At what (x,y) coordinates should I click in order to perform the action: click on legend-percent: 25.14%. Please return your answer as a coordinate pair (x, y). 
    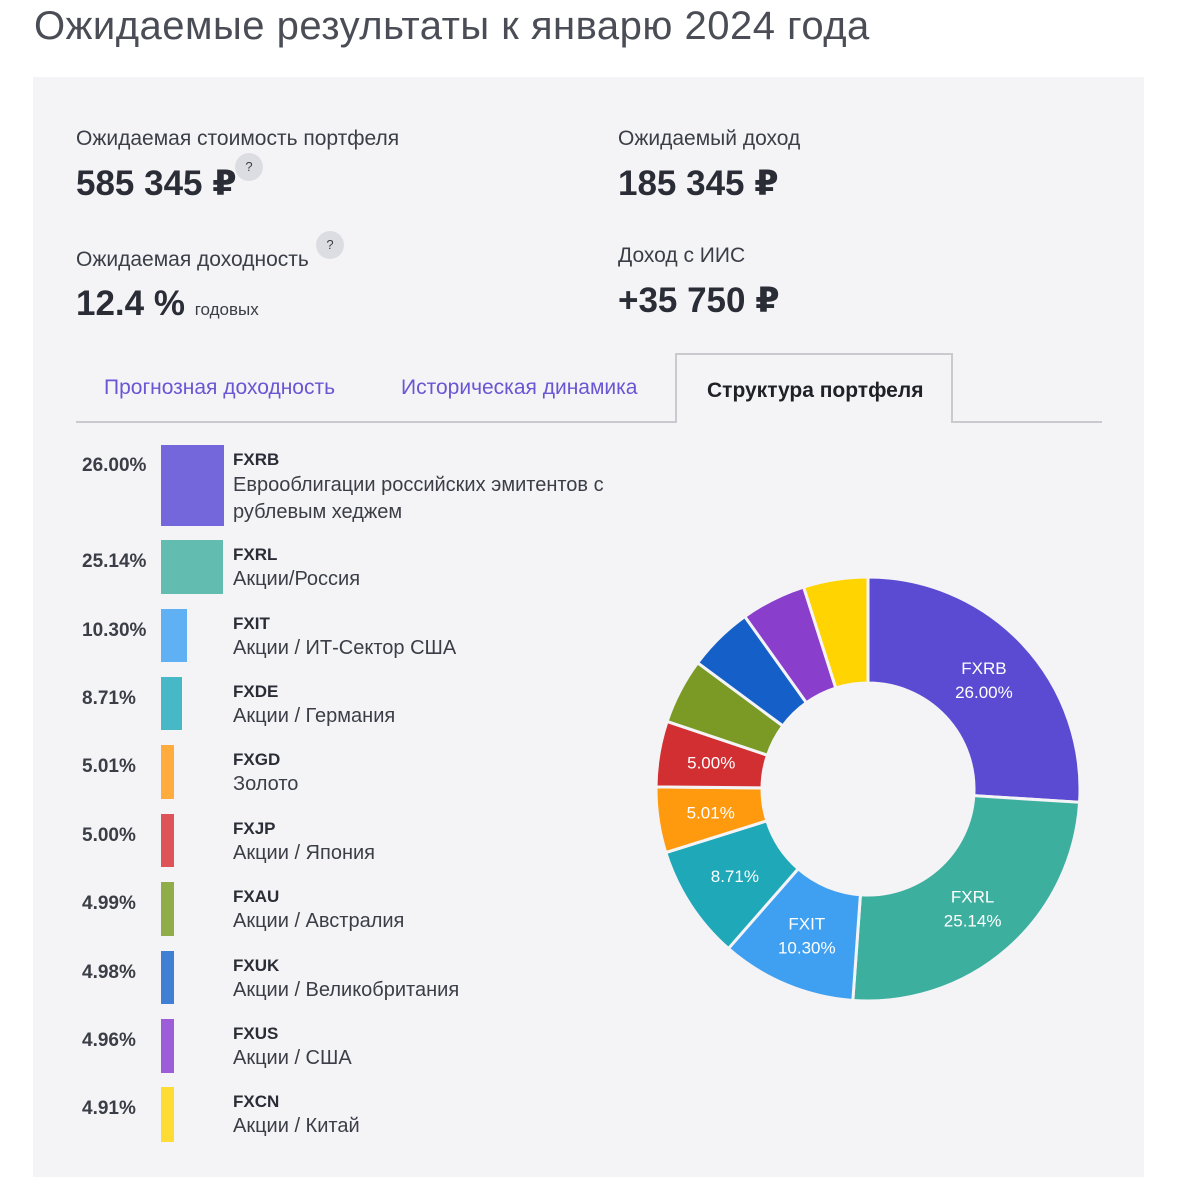
    Looking at the image, I should click on (114, 561).